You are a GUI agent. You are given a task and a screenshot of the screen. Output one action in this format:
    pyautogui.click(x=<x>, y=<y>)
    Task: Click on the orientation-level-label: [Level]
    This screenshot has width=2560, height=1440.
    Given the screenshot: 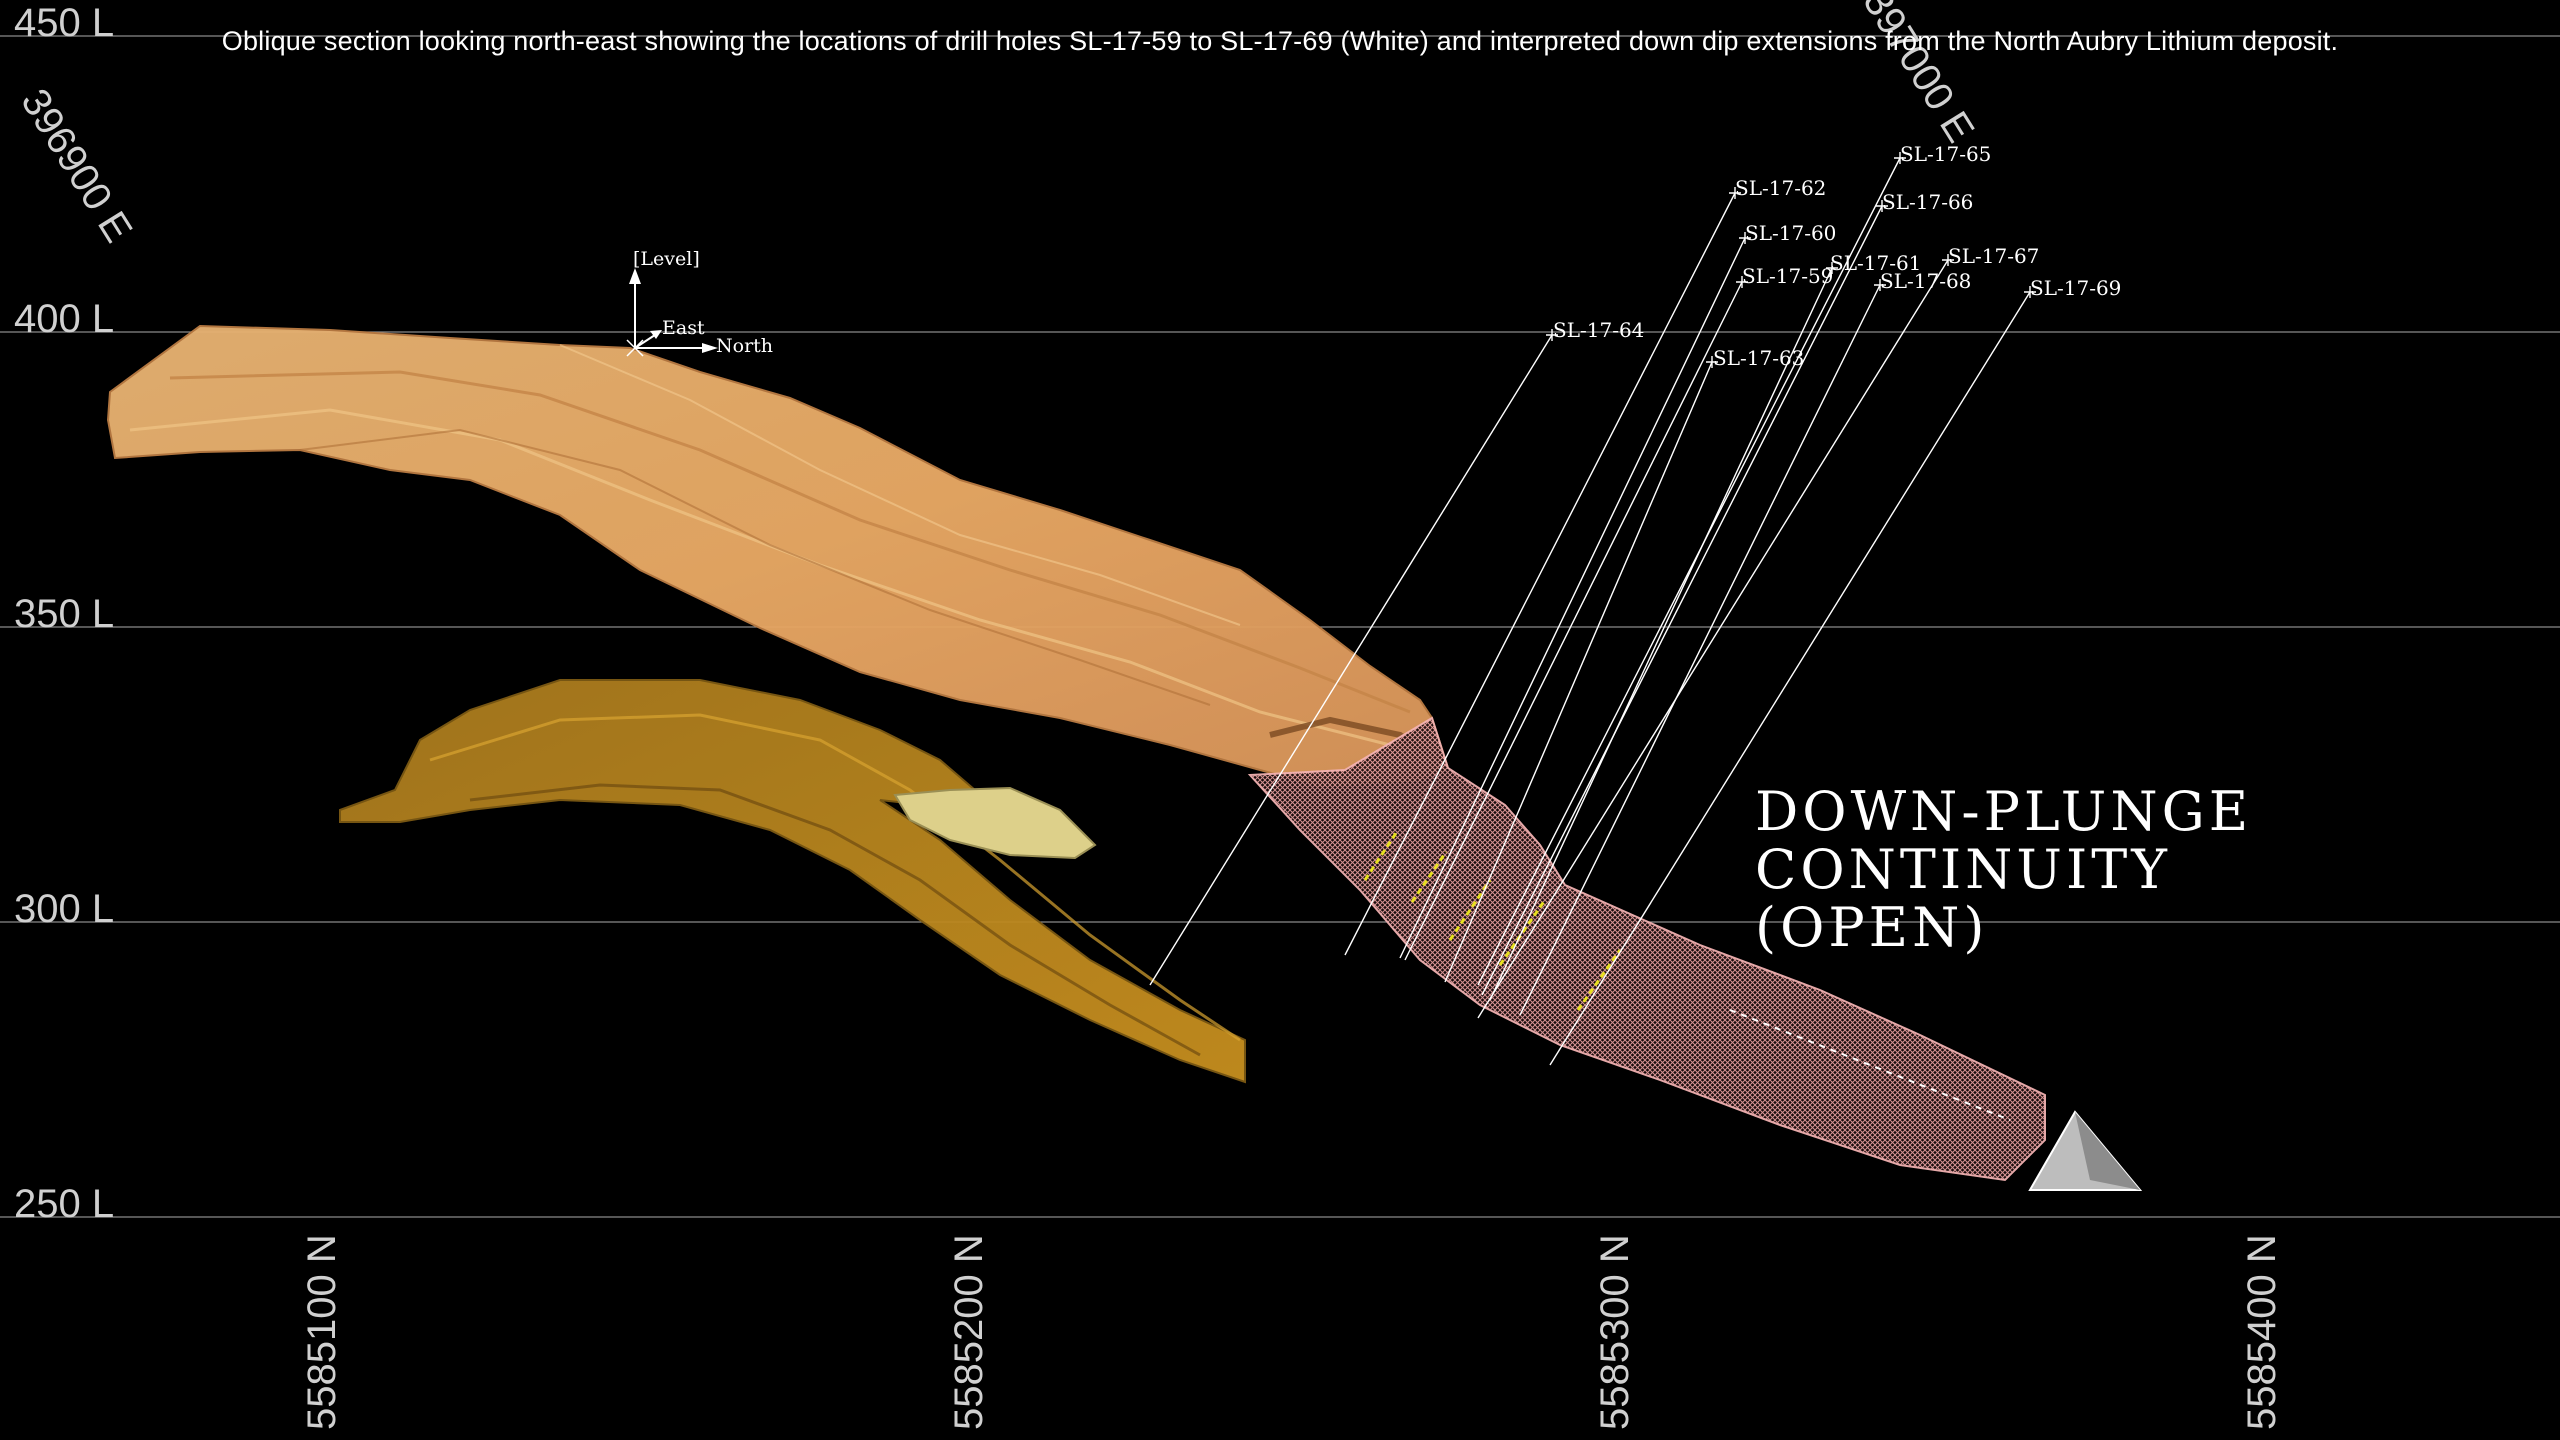 What is the action you would take?
    pyautogui.click(x=666, y=259)
    